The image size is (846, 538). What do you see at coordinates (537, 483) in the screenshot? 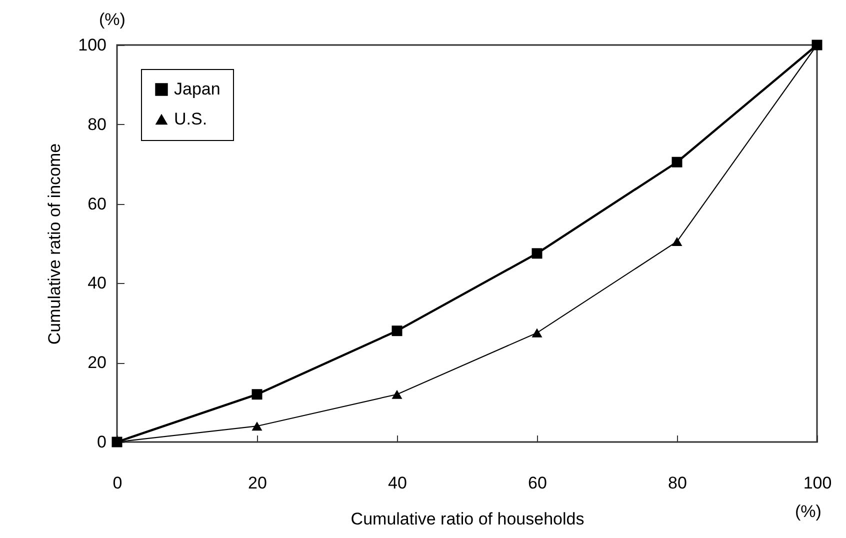
I see `x-tick-label: 60` at bounding box center [537, 483].